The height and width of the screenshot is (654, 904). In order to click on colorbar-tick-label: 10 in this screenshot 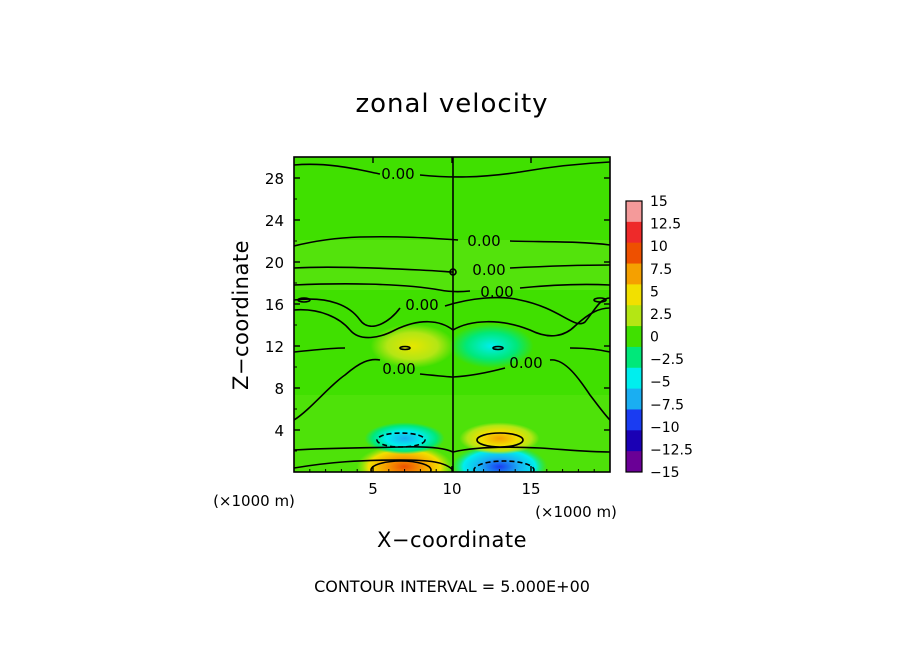, I will do `click(659, 247)`.